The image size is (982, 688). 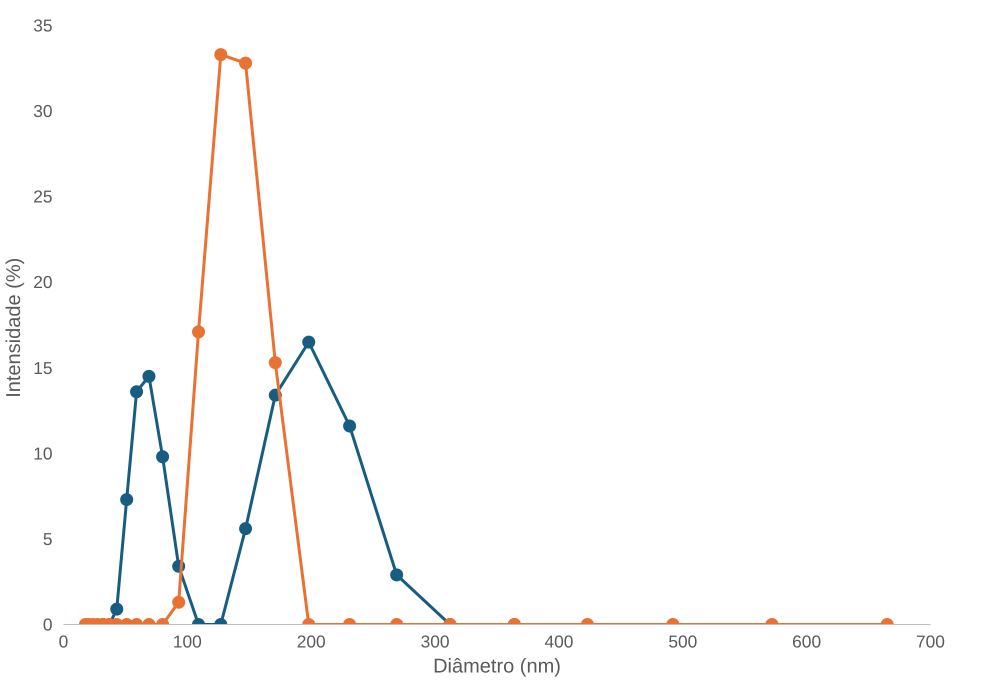 What do you see at coordinates (47, 538) in the screenshot?
I see `y-tick-label: 5` at bounding box center [47, 538].